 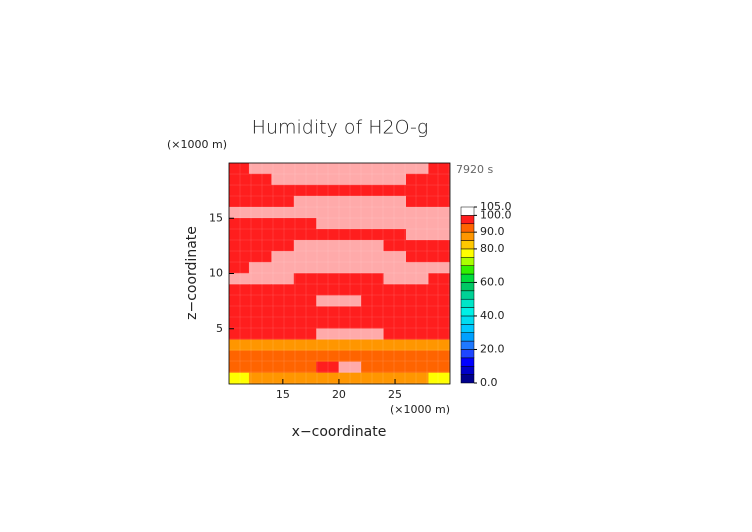 What do you see at coordinates (339, 432) in the screenshot?
I see `x-axis-label: x−coordinate` at bounding box center [339, 432].